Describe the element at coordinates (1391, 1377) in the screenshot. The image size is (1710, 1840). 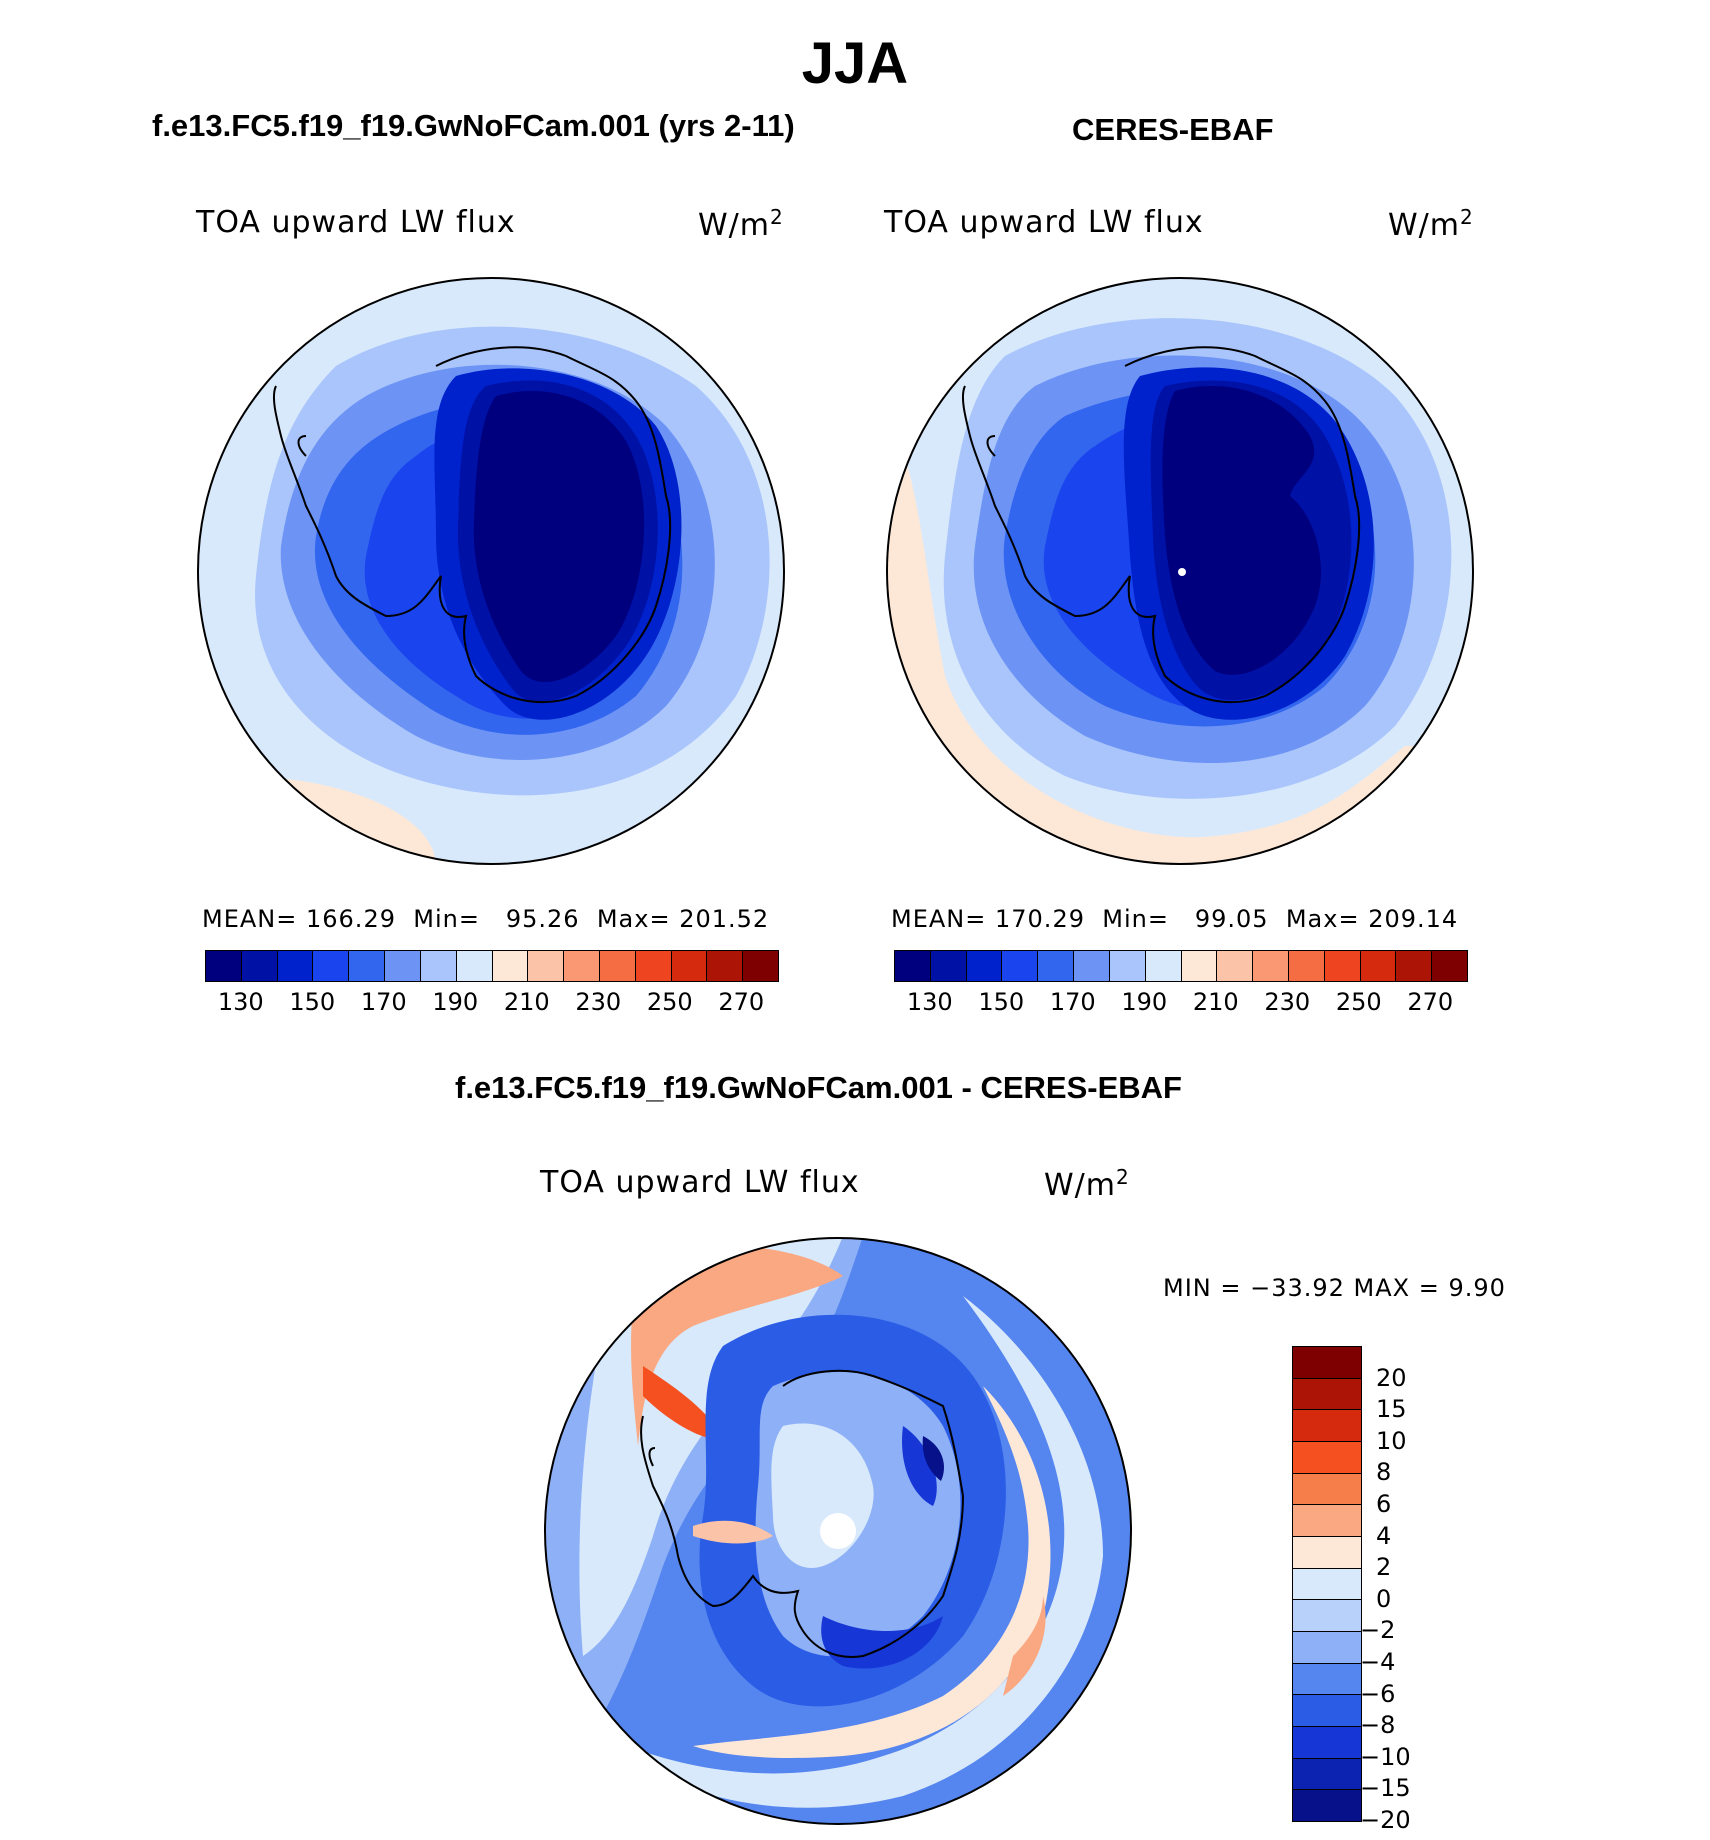
I see `colorbar-tick-label: 20` at that location.